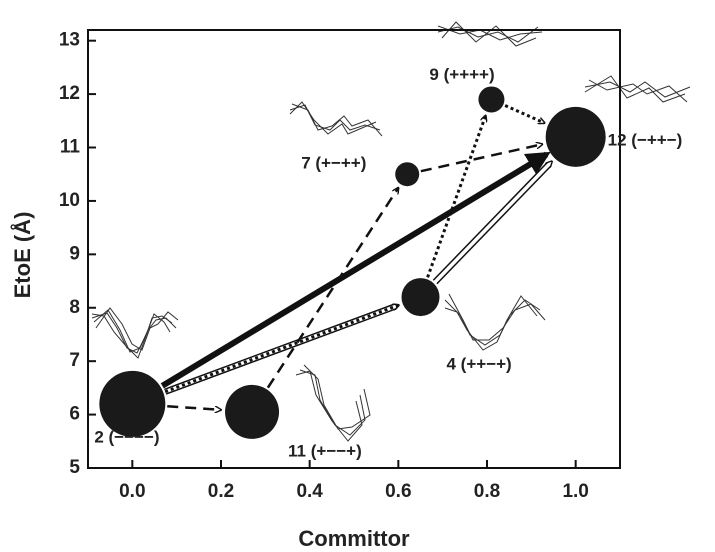 The image size is (715, 552). What do you see at coordinates (645, 139) in the screenshot?
I see `node-label: 12 (−++−)` at bounding box center [645, 139].